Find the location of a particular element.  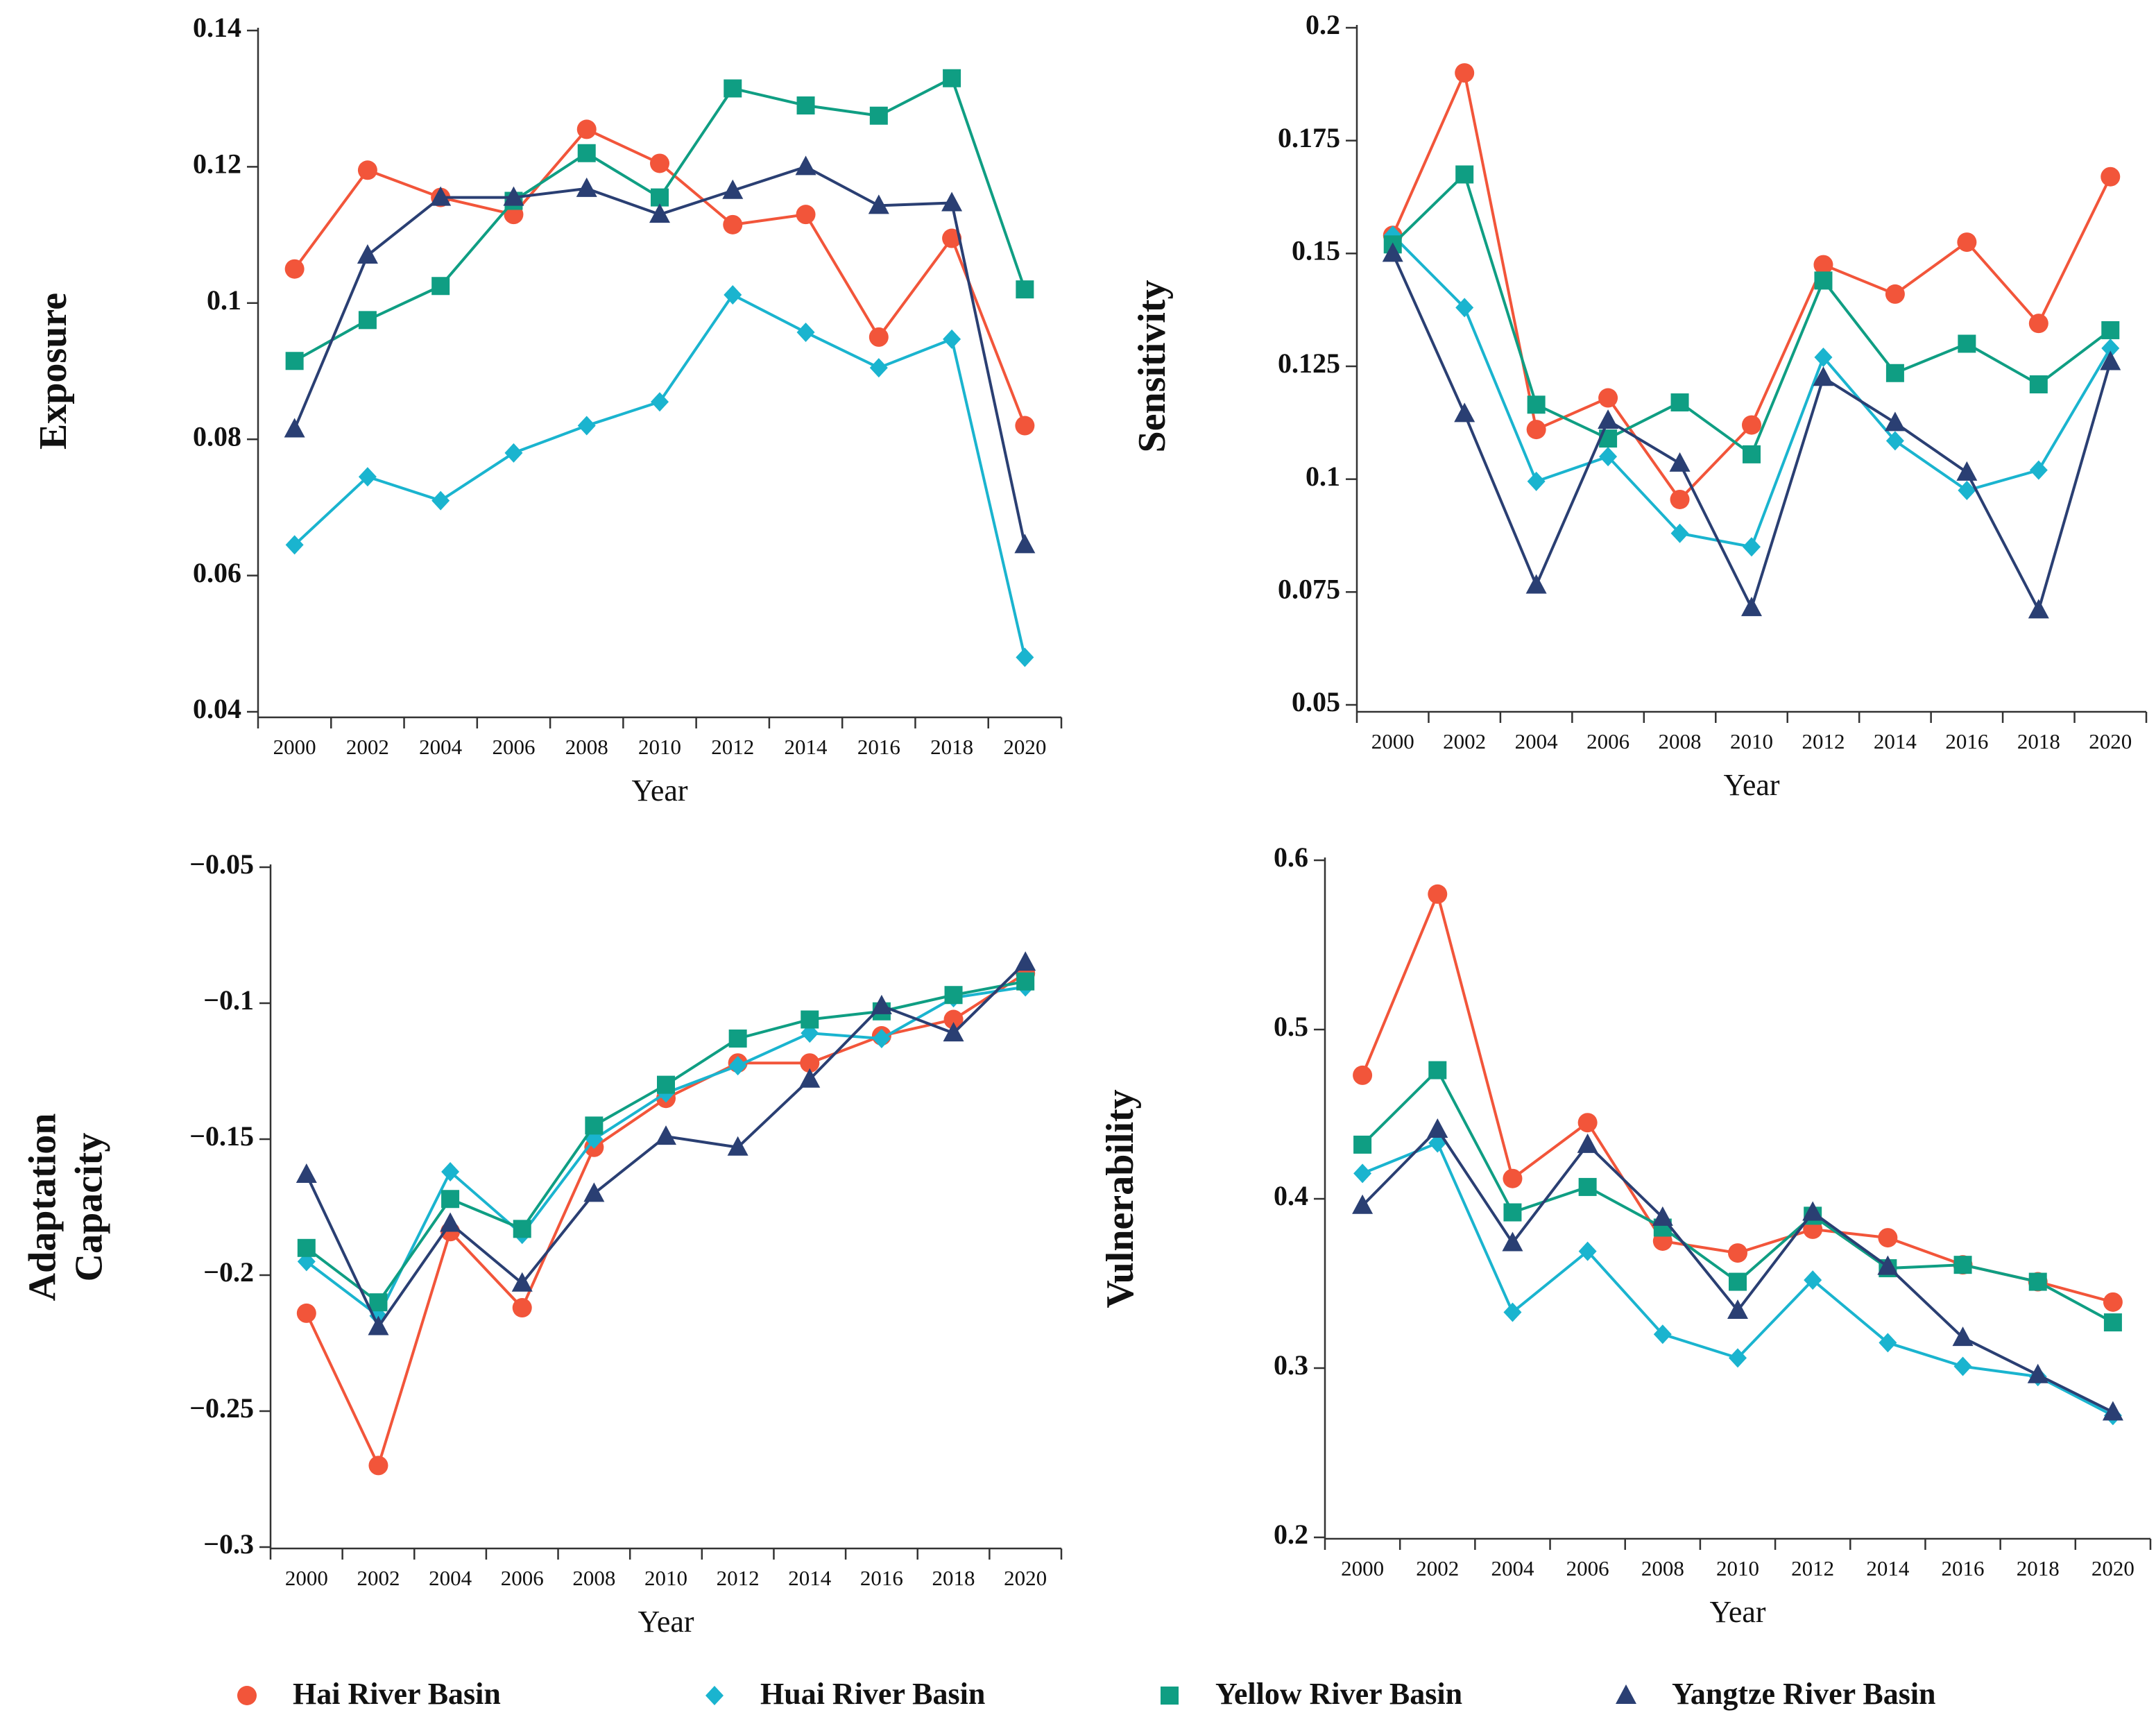

y-tick-label: 0.5 is located at coordinates (1291, 1026).